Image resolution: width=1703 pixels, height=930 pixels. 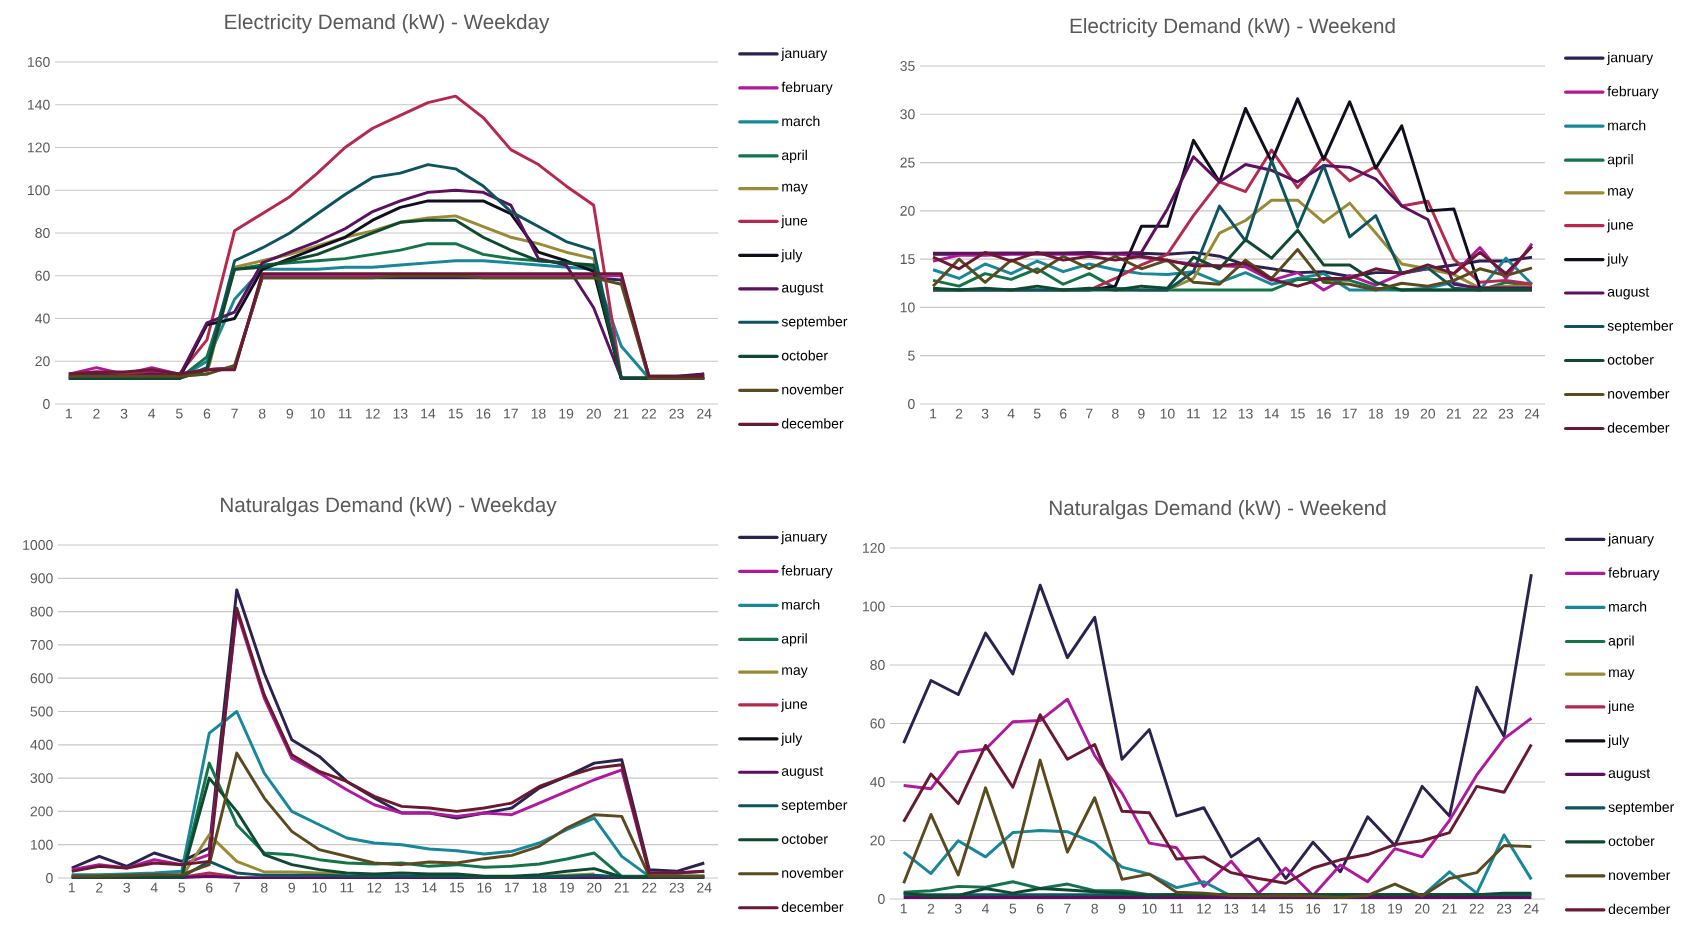 I want to click on y-tick-label: 0, so click(x=881, y=899).